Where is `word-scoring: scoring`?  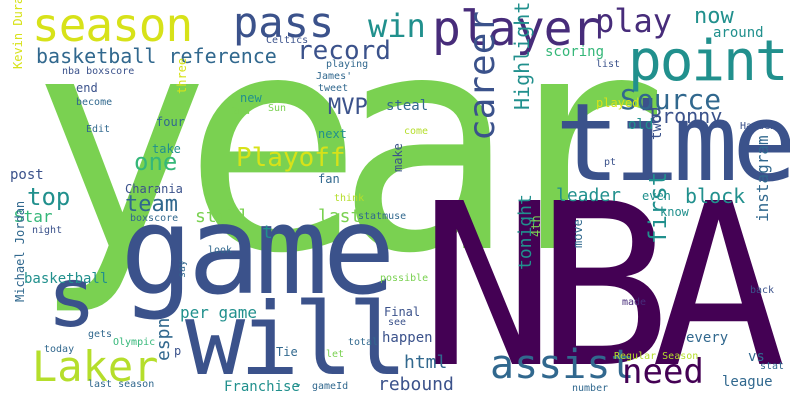 word-scoring: scoring is located at coordinates (575, 52).